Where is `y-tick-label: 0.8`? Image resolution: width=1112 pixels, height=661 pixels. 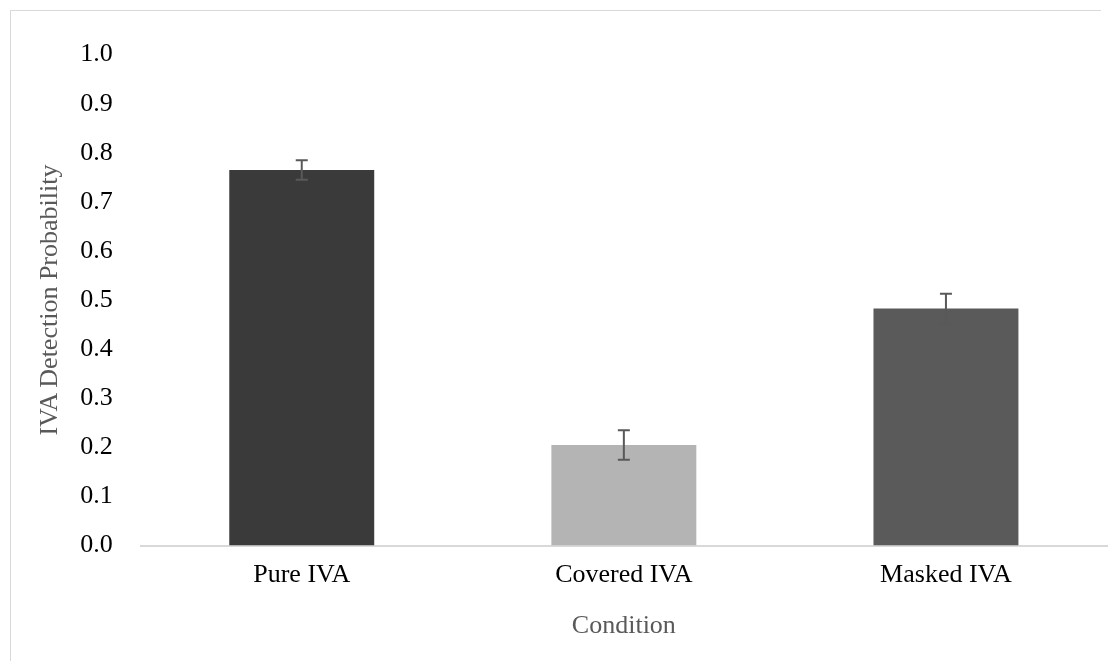 y-tick-label: 0.8 is located at coordinates (96, 151).